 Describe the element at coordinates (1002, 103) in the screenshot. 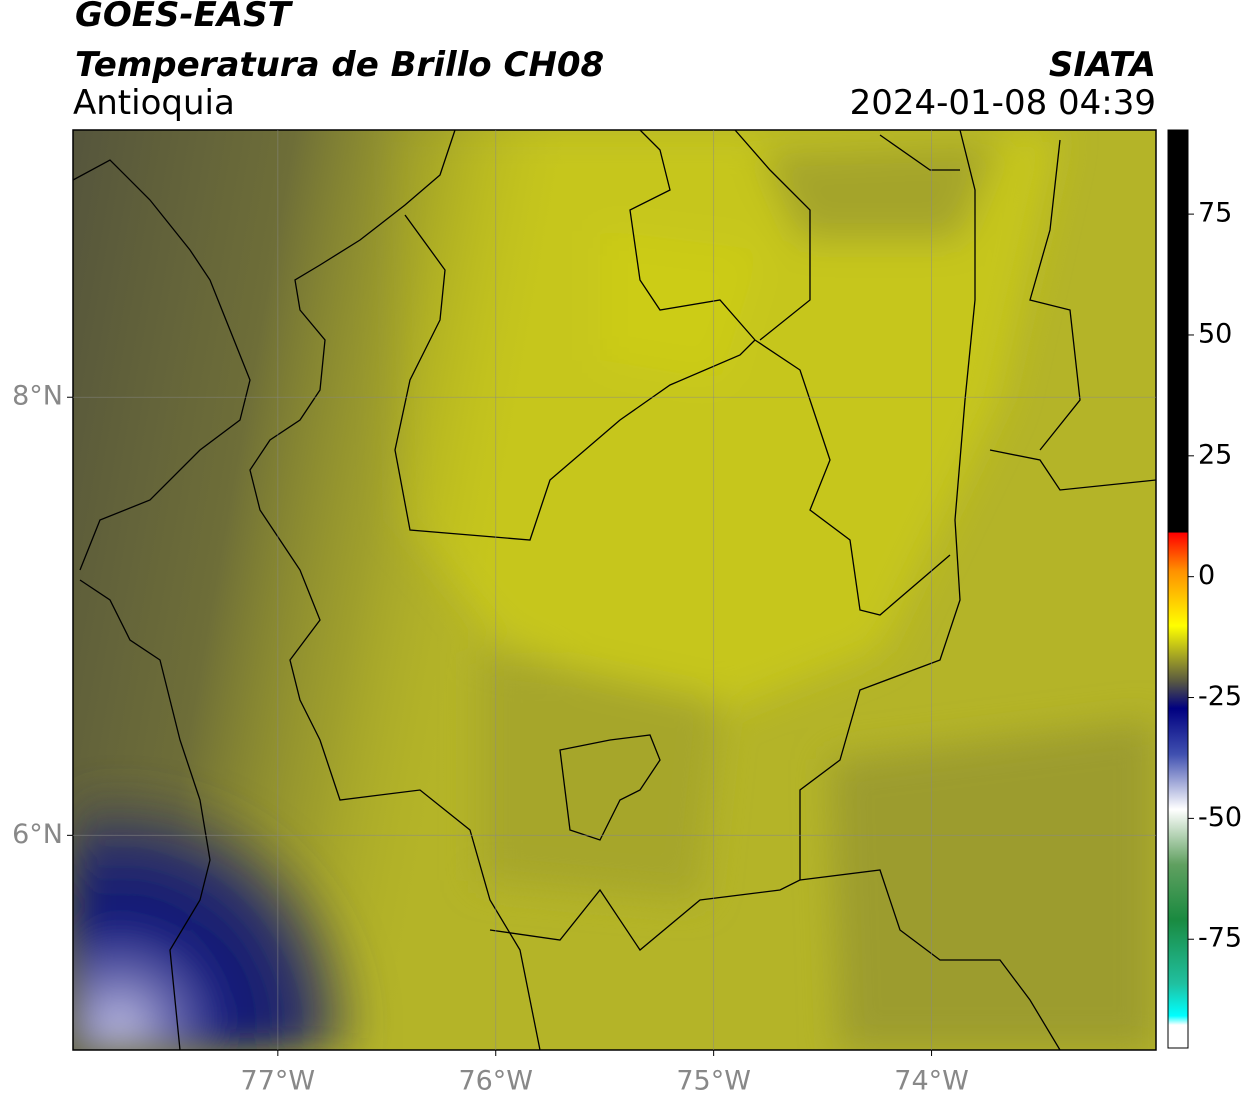

I see `timestamp: 2024-01-08 04:39` at that location.